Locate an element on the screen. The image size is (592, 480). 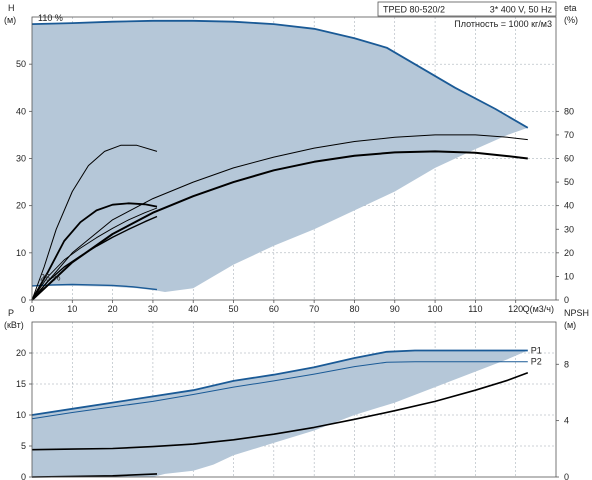
annotation-25-percent: 25 % is located at coordinates (50, 277).